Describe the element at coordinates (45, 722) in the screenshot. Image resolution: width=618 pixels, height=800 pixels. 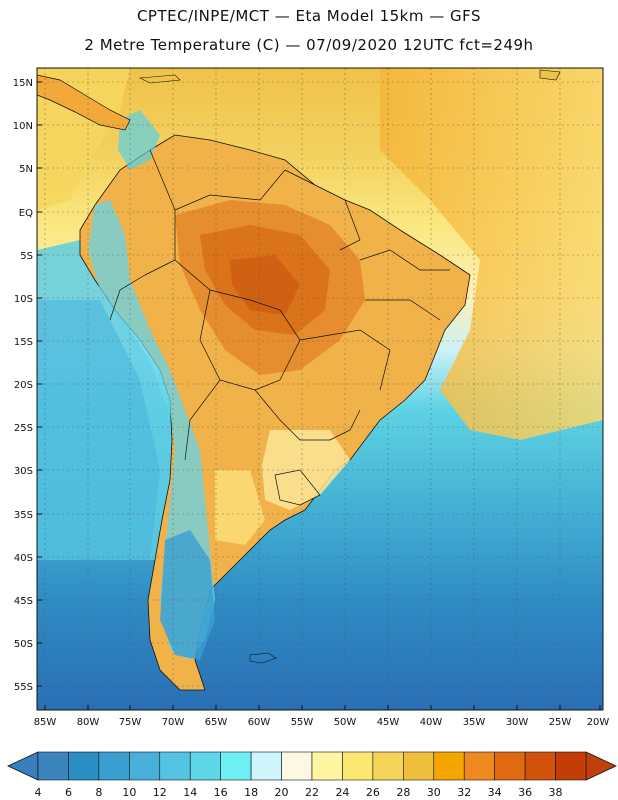
I see `lon-label: 85W` at that location.